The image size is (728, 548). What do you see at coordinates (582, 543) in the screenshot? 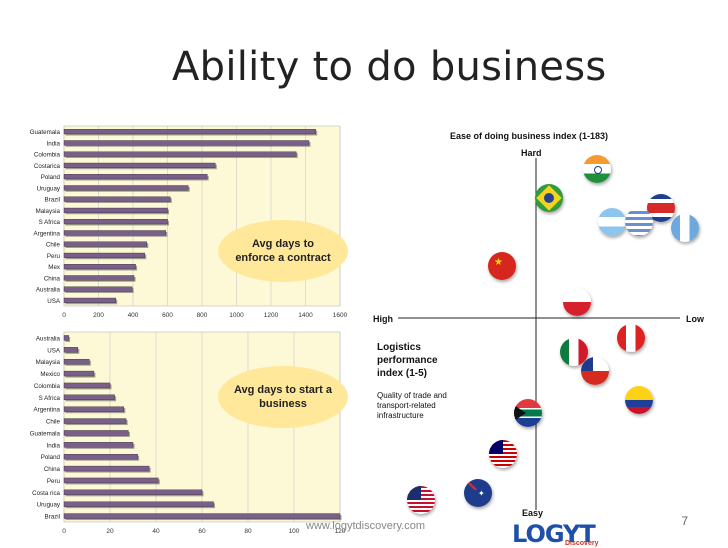
I see `logyt-logo-sub: Discovery` at bounding box center [582, 543].